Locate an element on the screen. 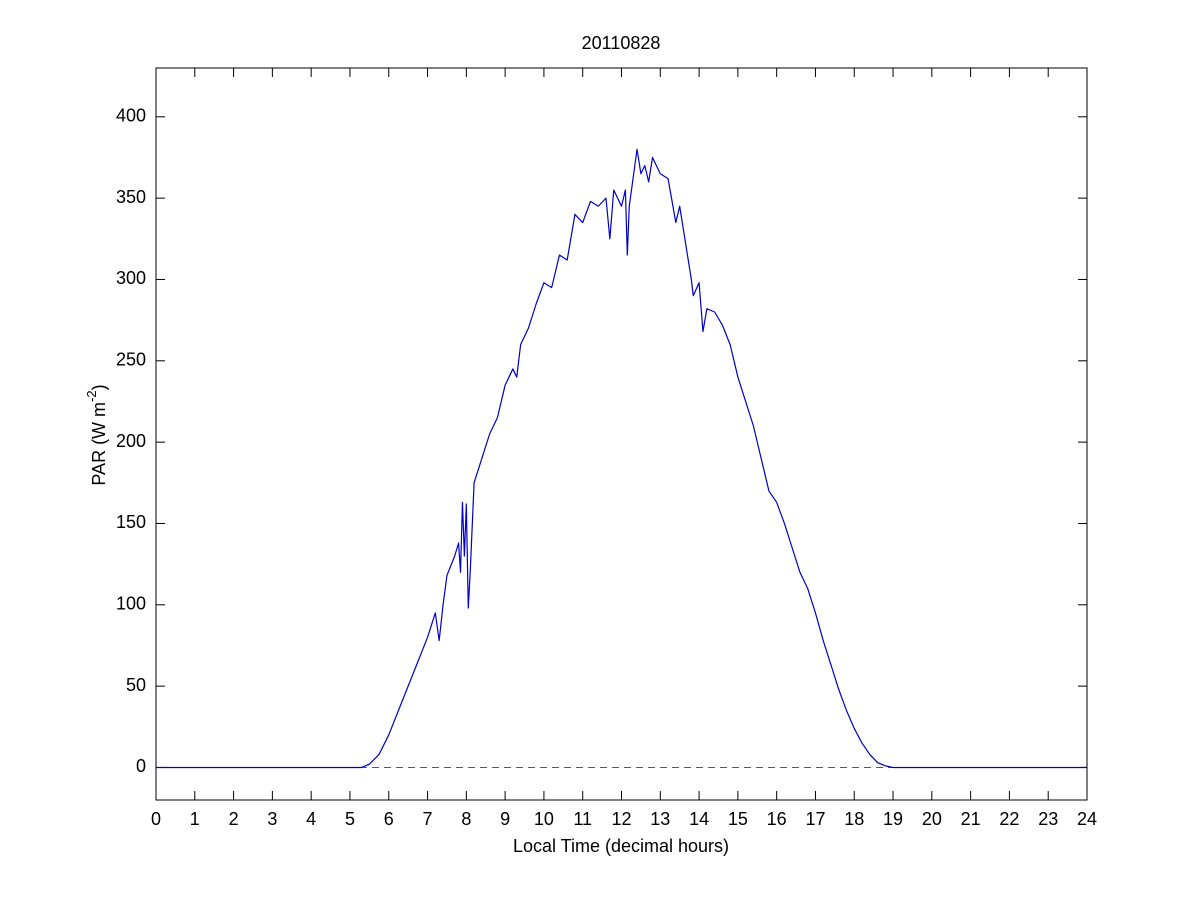 Image resolution: width=1201 pixels, height=900 pixels. x-tick-label: 5 is located at coordinates (350, 819).